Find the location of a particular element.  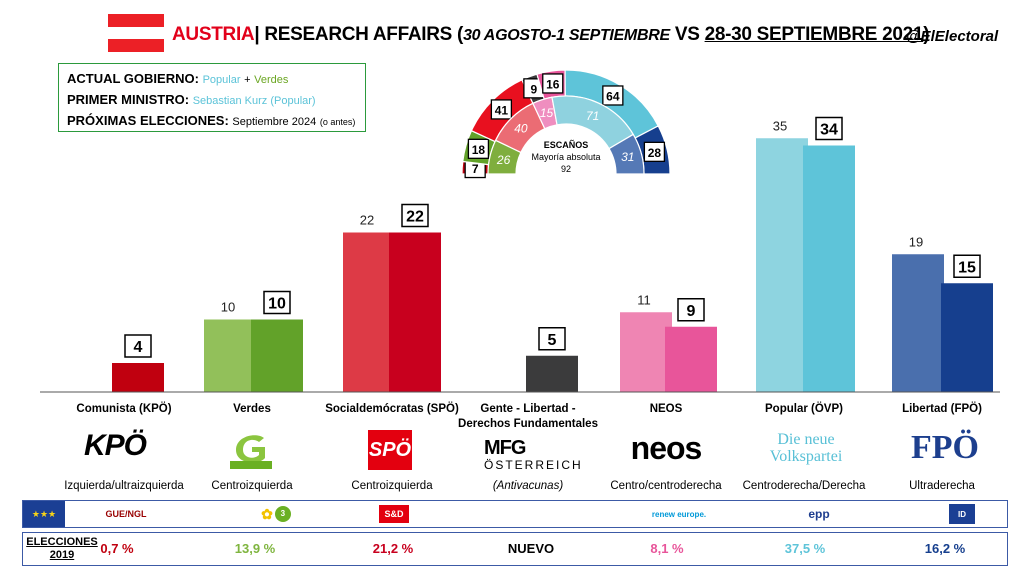

data-label-box-kpo is located at coordinates (138, 346).